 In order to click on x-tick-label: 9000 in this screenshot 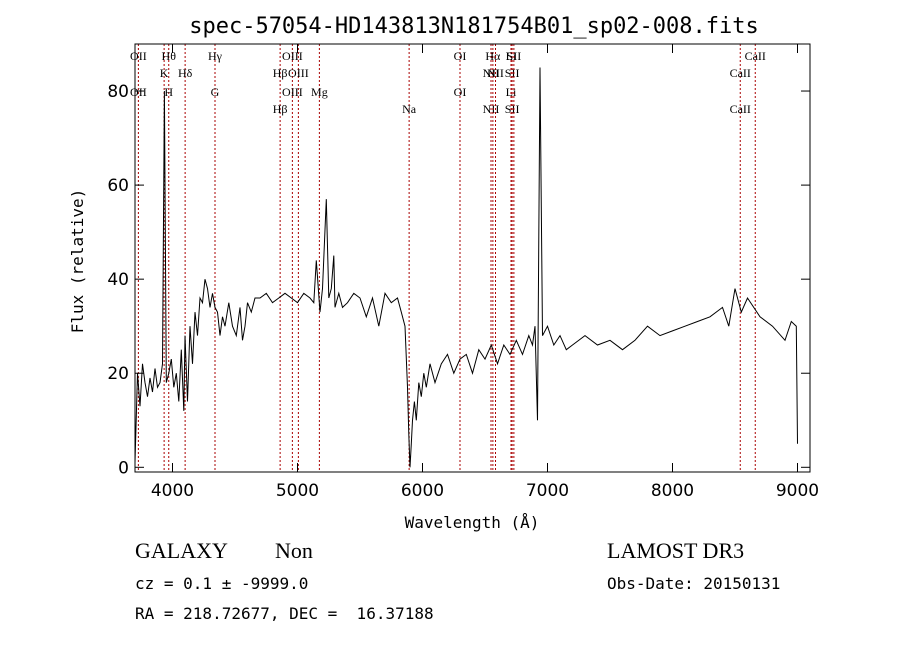, I will do `click(797, 491)`.